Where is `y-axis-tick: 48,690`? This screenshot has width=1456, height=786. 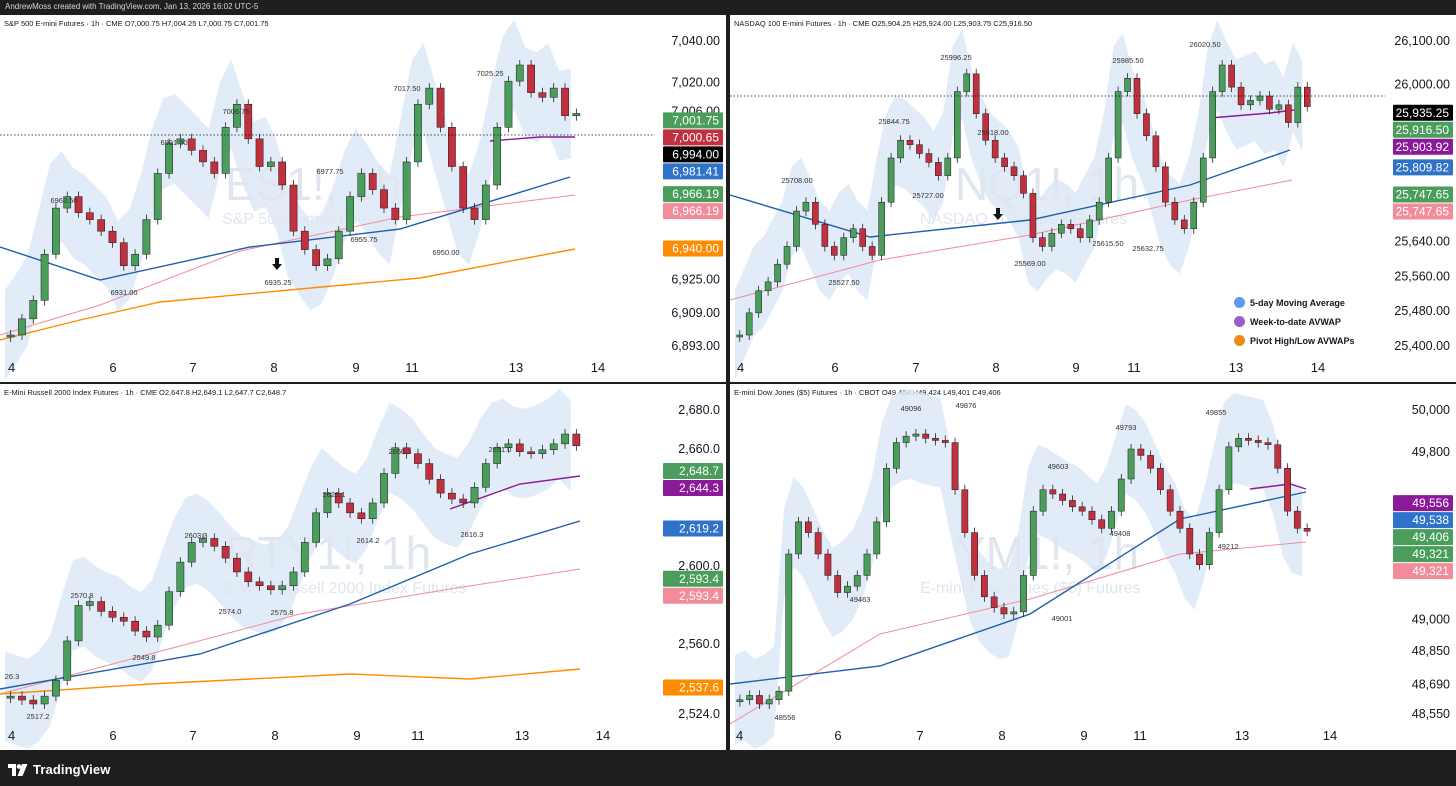 y-axis-tick: 48,690 is located at coordinates (1431, 685).